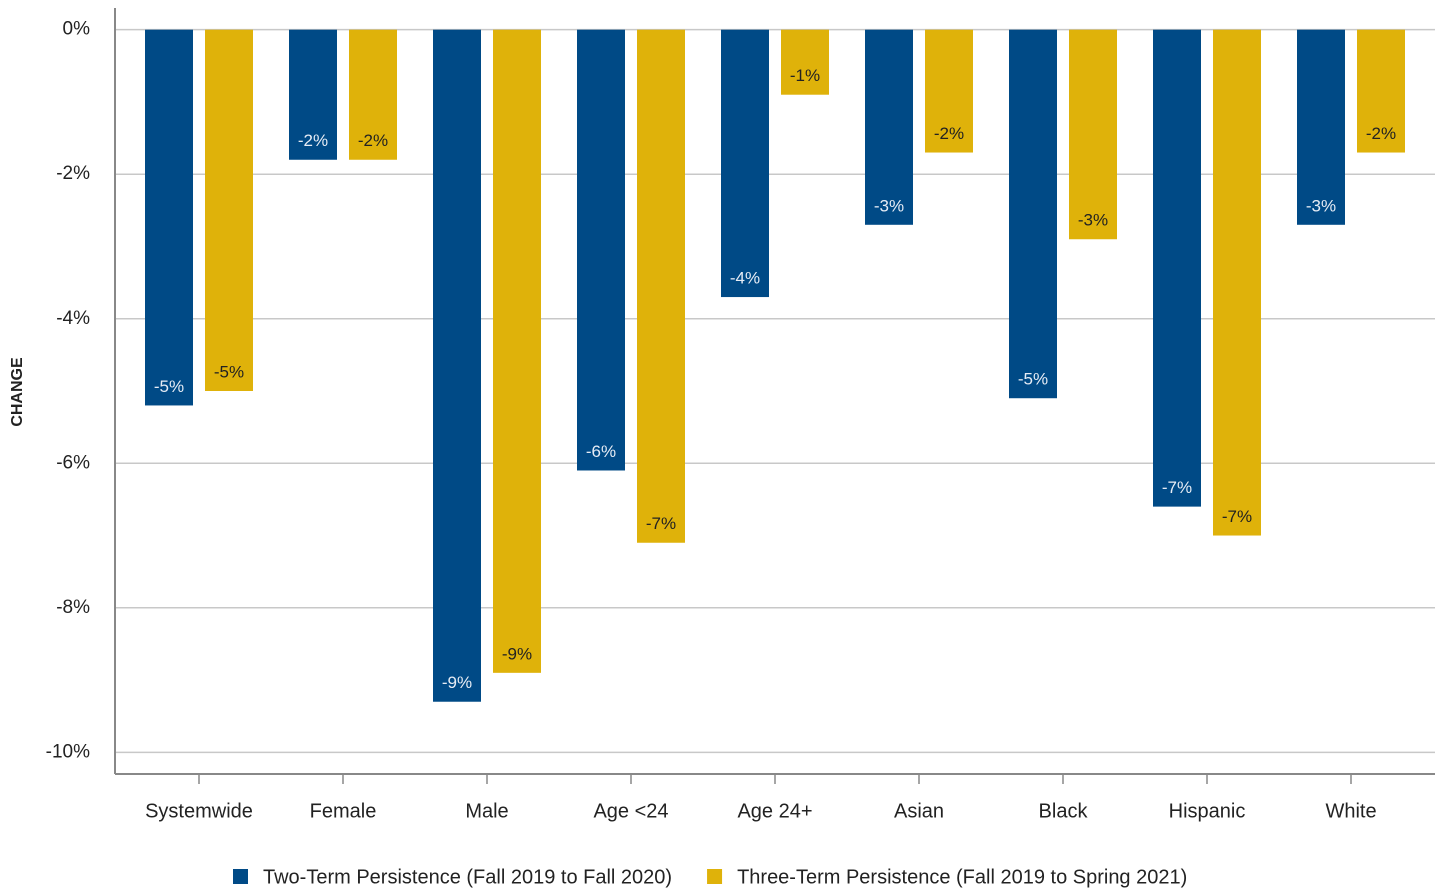 Image resolution: width=1440 pixels, height=895 pixels. I want to click on x-tick-label: Male, so click(486, 811).